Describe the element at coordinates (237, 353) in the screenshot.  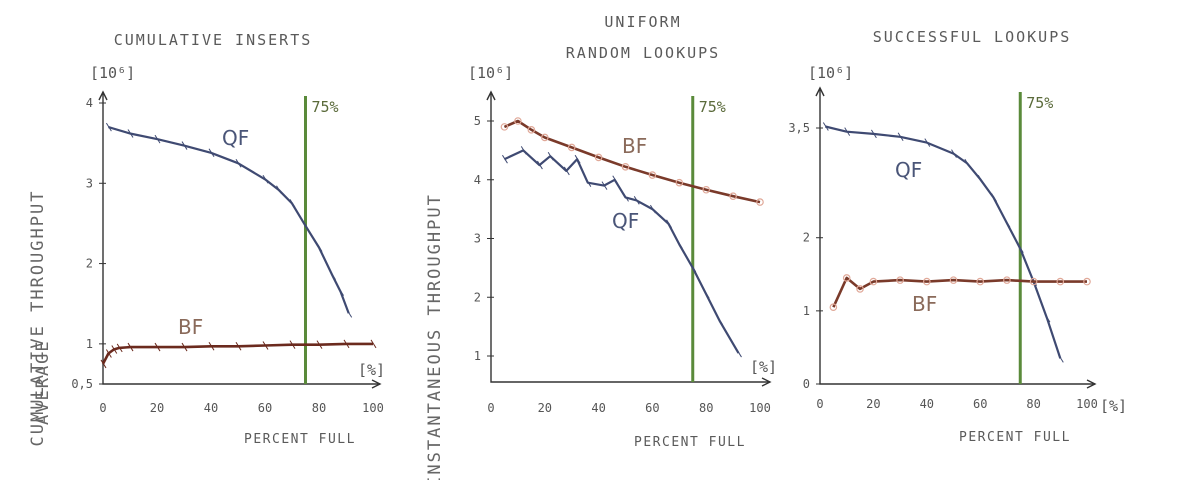
I see `series-line-bf` at that location.